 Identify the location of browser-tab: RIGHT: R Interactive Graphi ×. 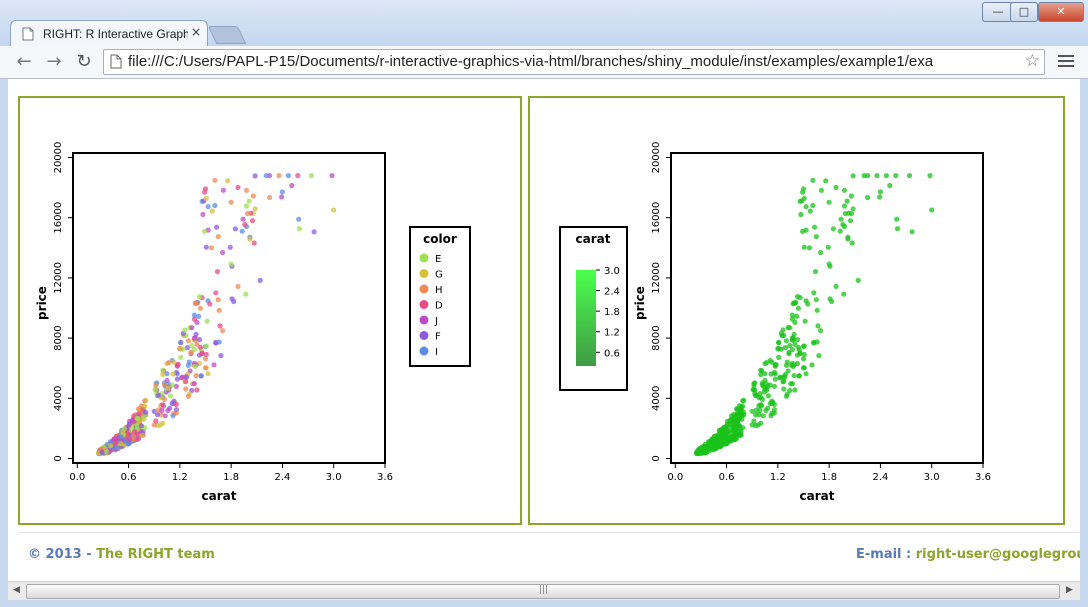
(109, 33).